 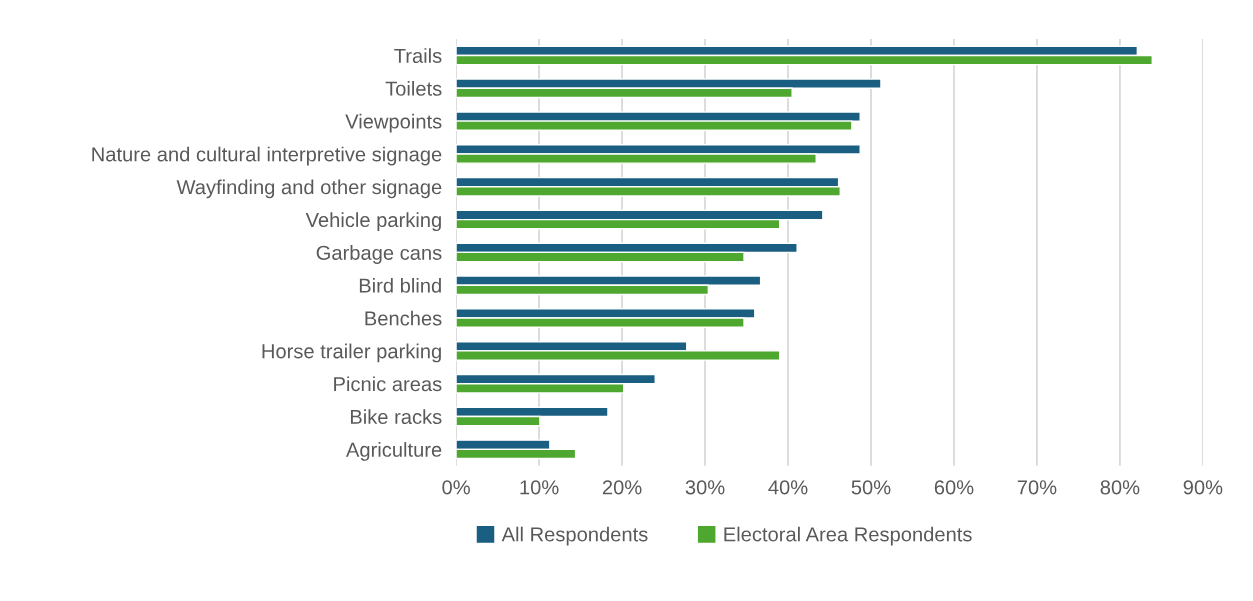 What do you see at coordinates (400, 285) in the screenshot?
I see `y-tick-label: Bird blind` at bounding box center [400, 285].